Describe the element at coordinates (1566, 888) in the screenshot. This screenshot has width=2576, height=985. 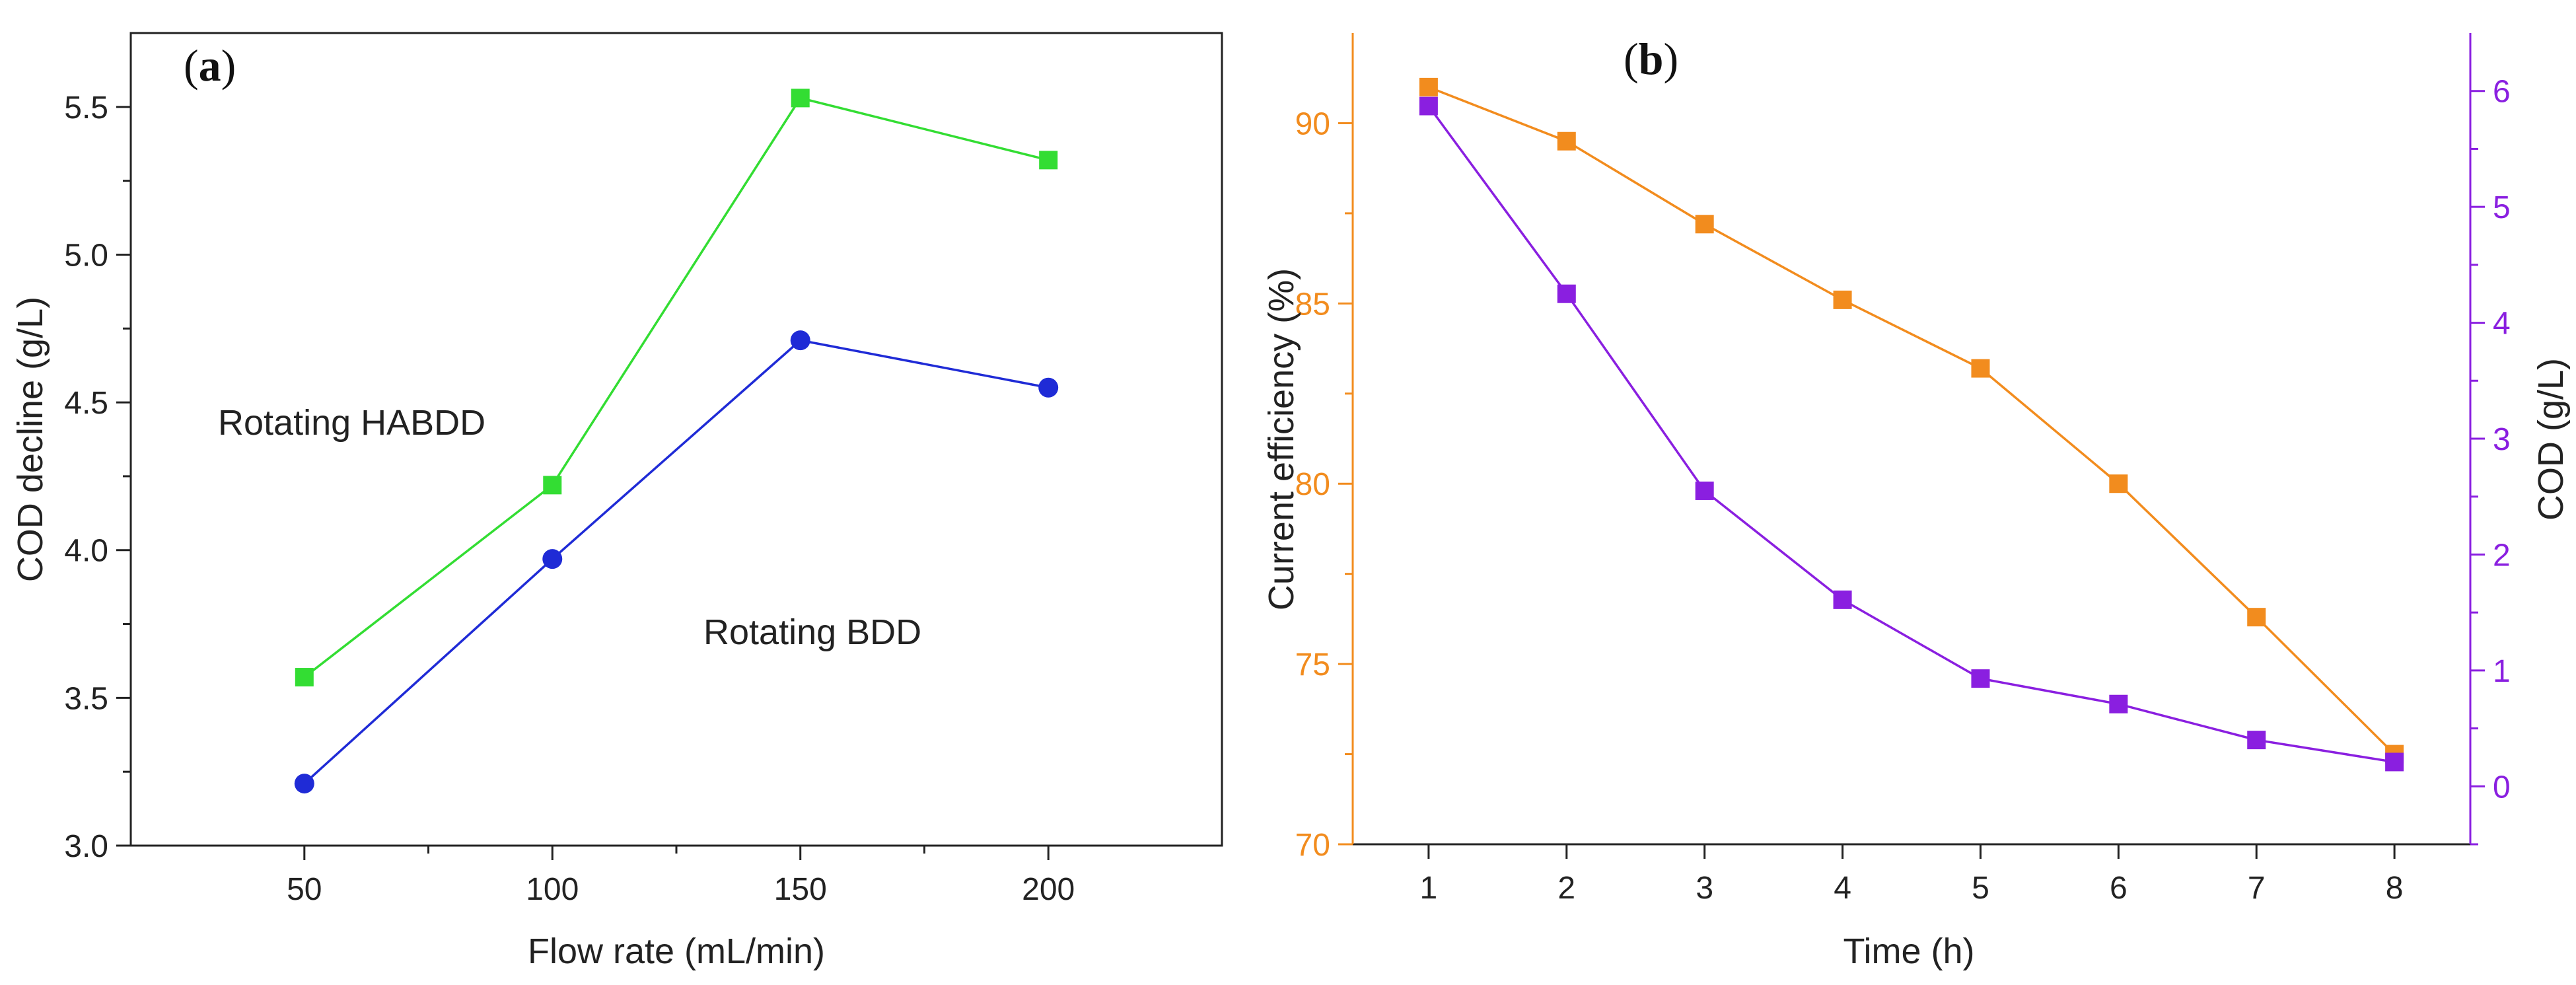
I see `panel-b-xtick-label-1: 2` at that location.